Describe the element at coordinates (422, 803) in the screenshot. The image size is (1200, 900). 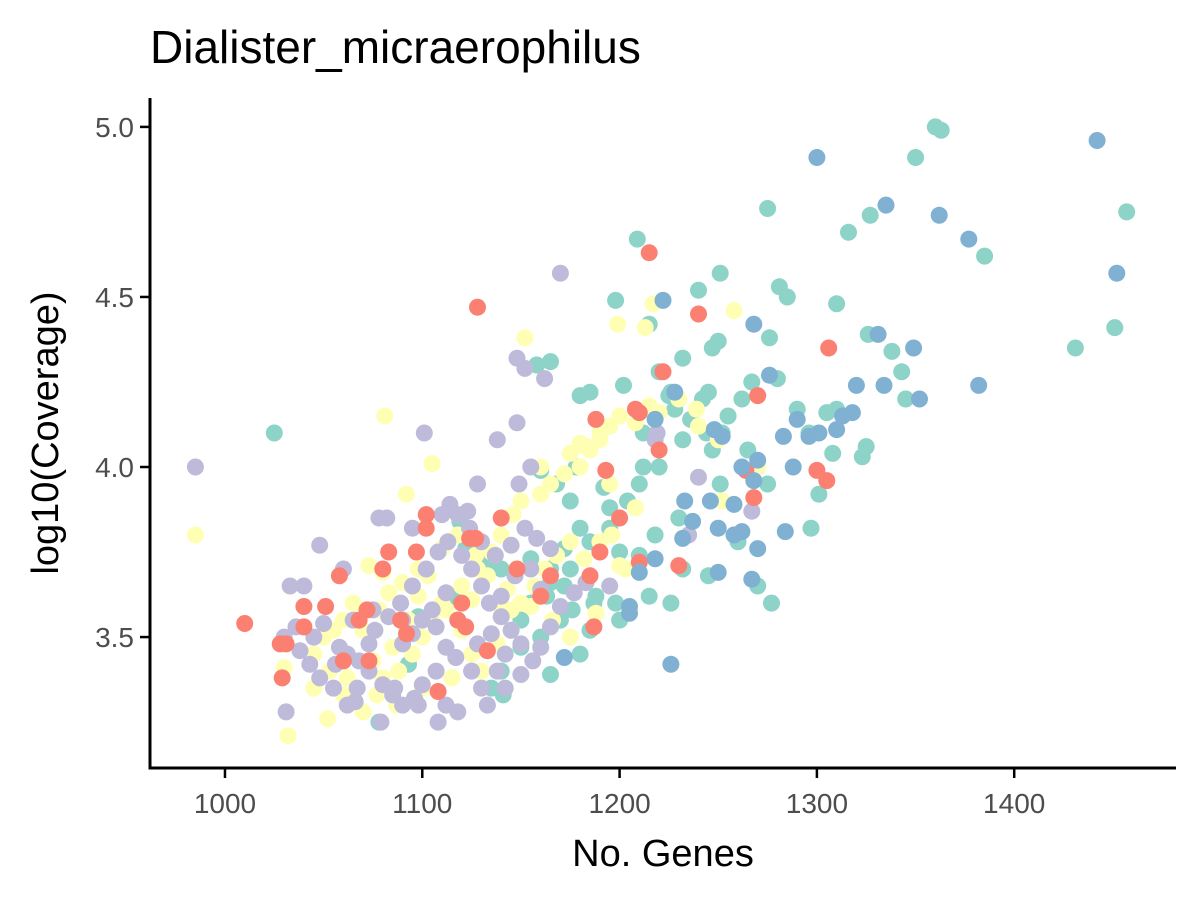
I see `x-tick-label: 1100` at that location.